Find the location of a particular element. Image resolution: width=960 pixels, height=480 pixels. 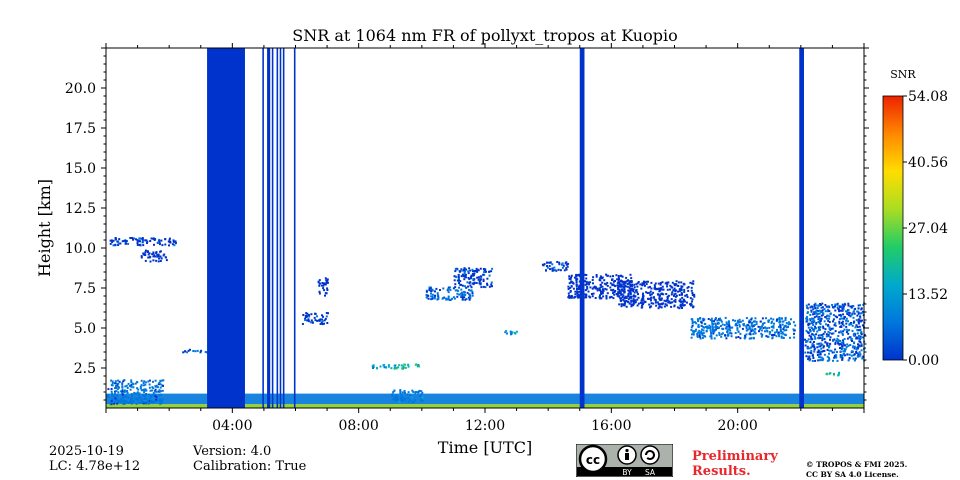

signal-feature is located at coordinates (195, 351).